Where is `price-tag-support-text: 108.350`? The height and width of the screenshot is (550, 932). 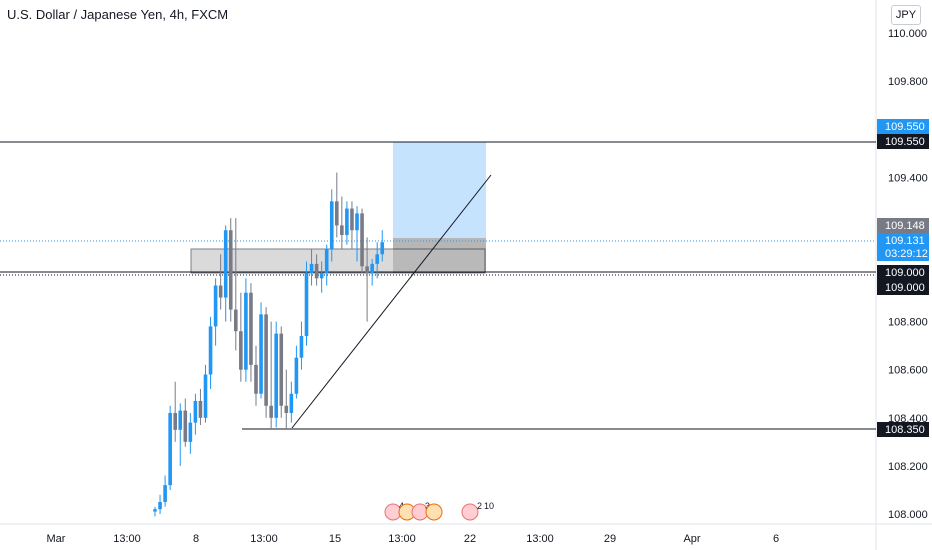 price-tag-support-text: 108.350 is located at coordinates (905, 430).